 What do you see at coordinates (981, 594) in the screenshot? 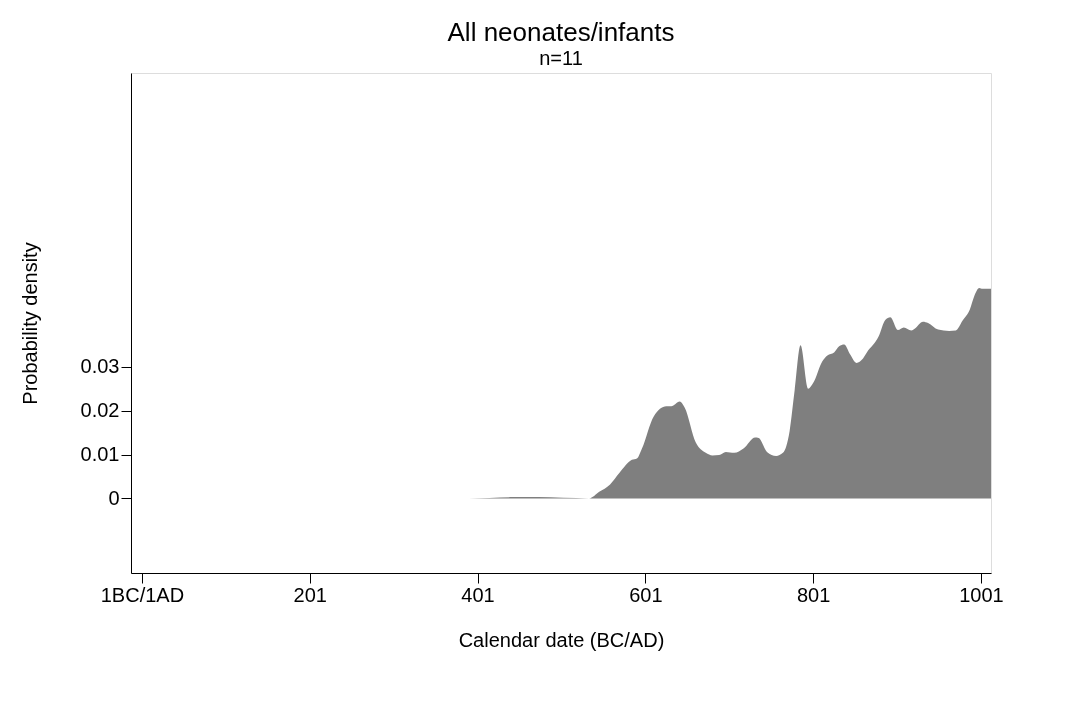
I see `x-tick-label: 1001` at bounding box center [981, 594].